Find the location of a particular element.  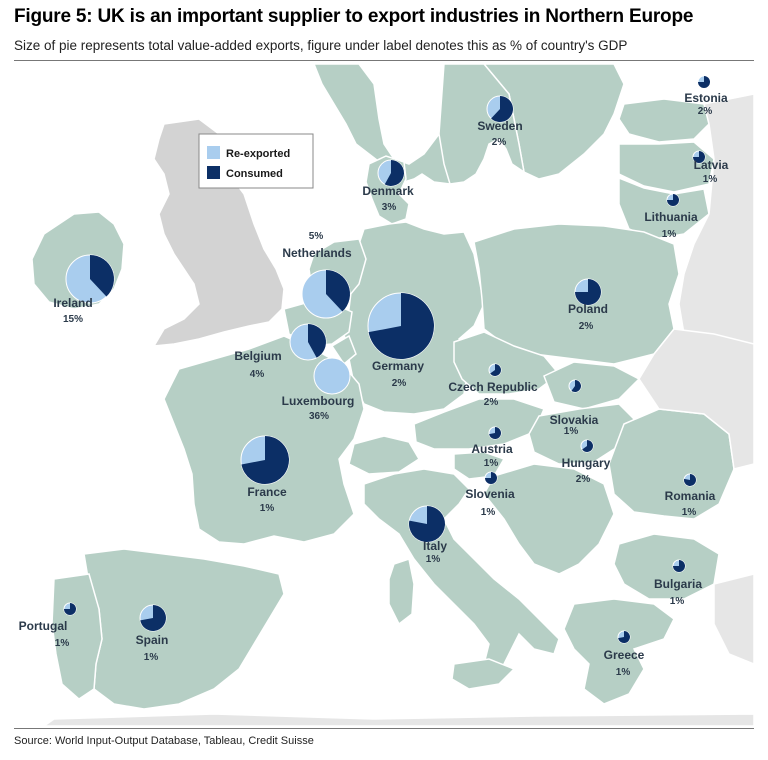

gdp-share-latvia: 1% is located at coordinates (710, 179).